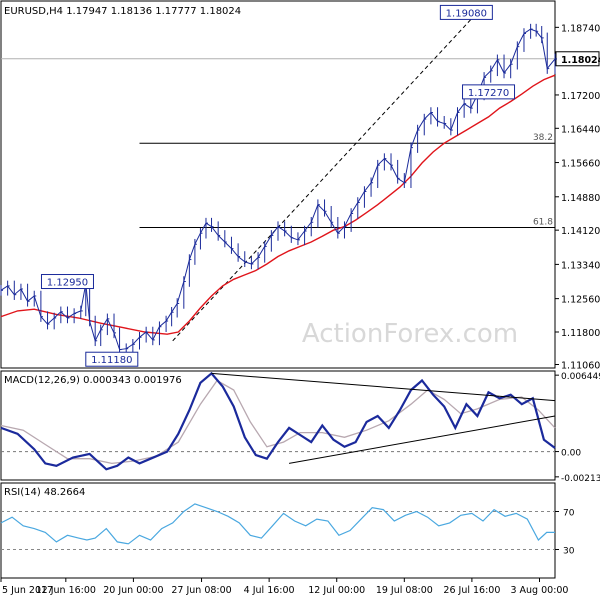  I want to click on price-label-text: 1.17270, so click(488, 93).